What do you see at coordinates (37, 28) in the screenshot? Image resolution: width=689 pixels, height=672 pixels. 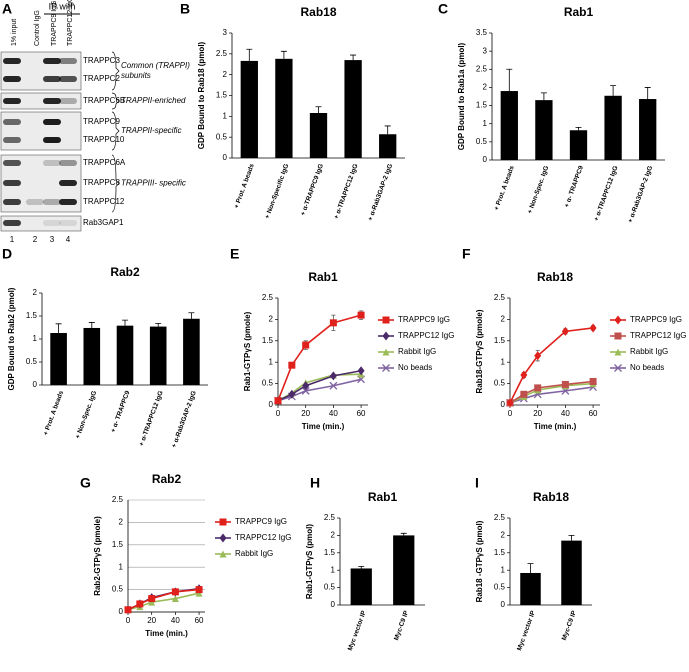 I see `lane-header: Control IgG` at bounding box center [37, 28].